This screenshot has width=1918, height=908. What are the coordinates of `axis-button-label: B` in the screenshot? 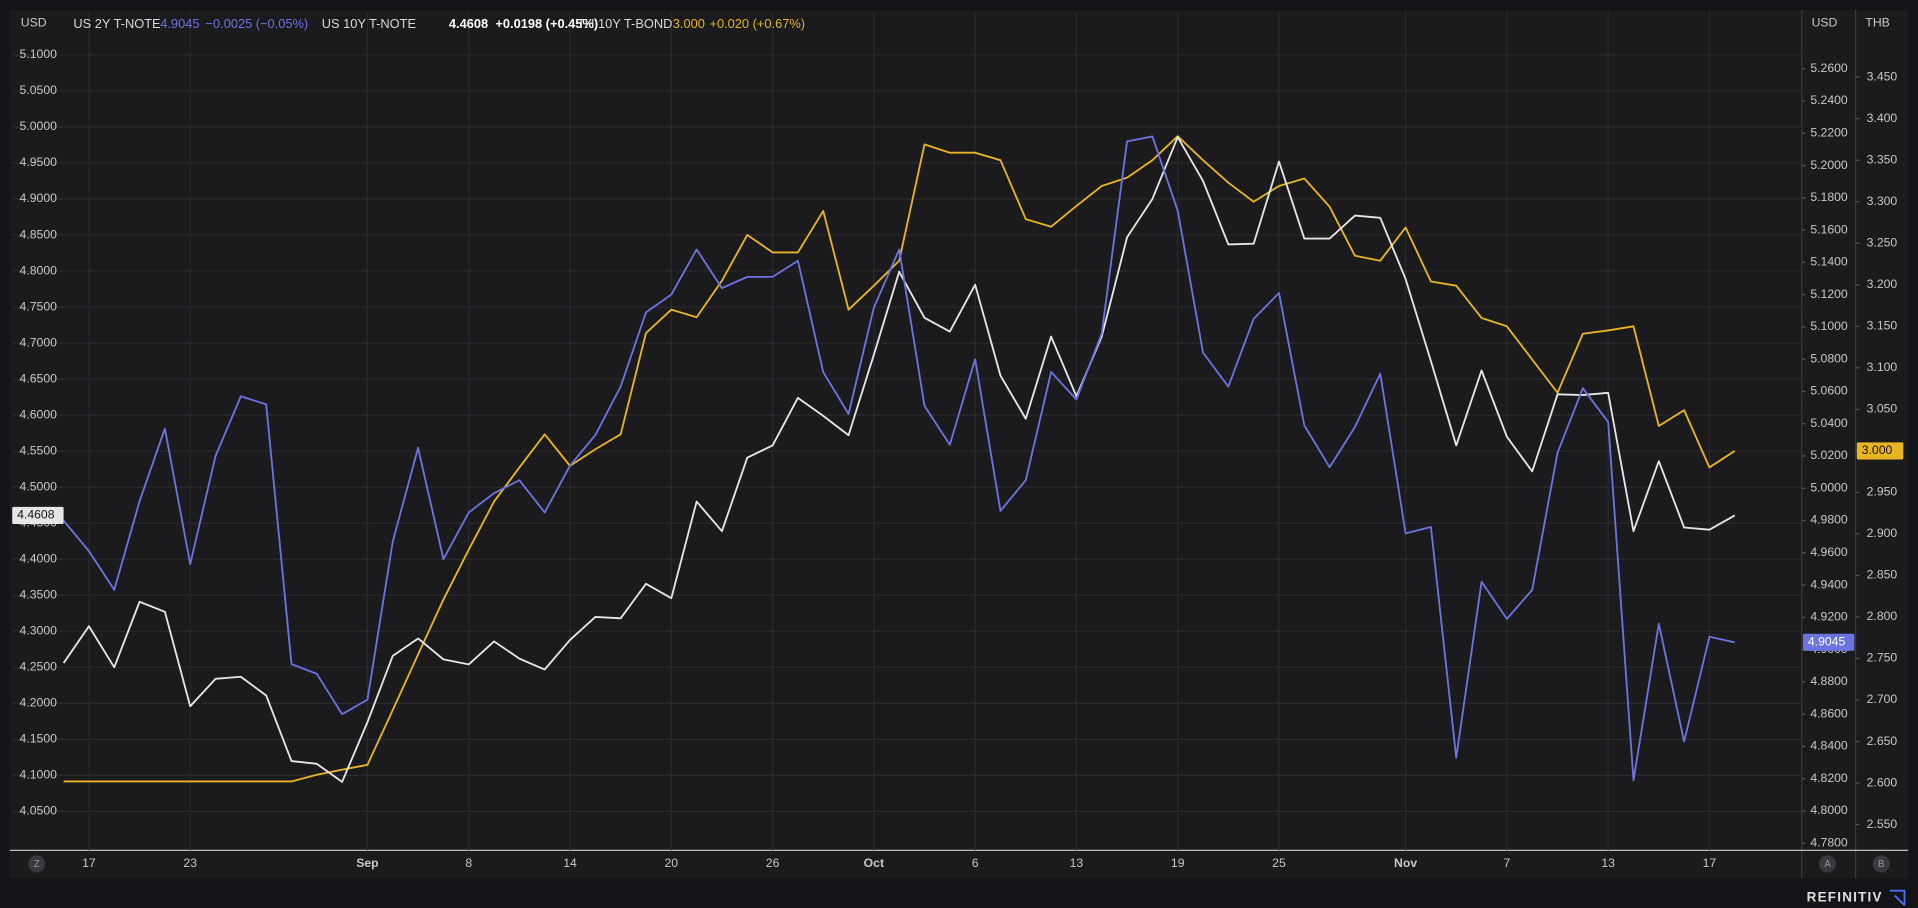 It's located at (1881, 864).